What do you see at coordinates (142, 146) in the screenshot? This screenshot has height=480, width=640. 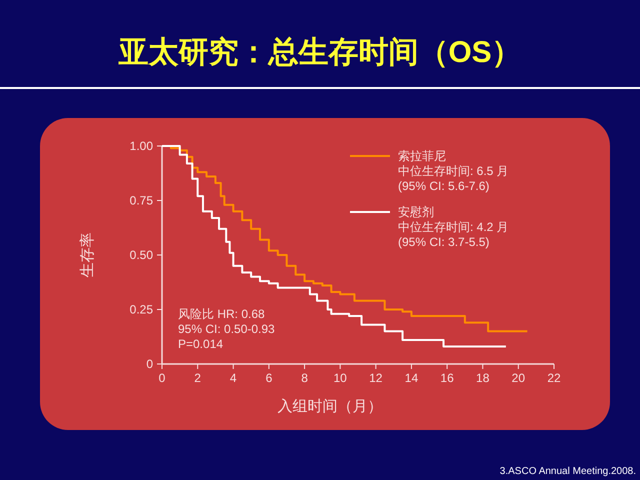 I see `y-tick-label: 1.00` at bounding box center [142, 146].